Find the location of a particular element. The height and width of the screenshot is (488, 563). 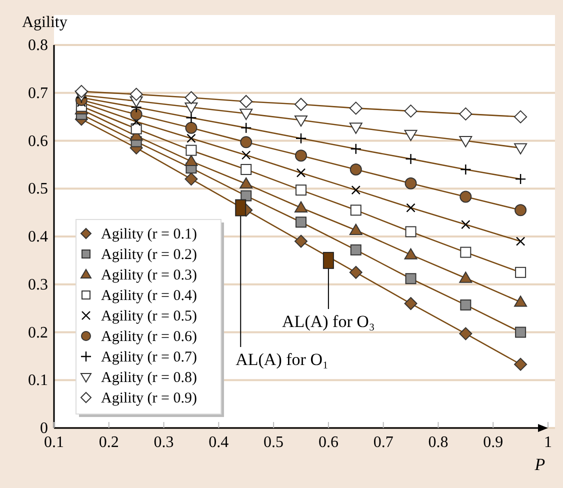

x-tick-label: 1 is located at coordinates (548, 442).